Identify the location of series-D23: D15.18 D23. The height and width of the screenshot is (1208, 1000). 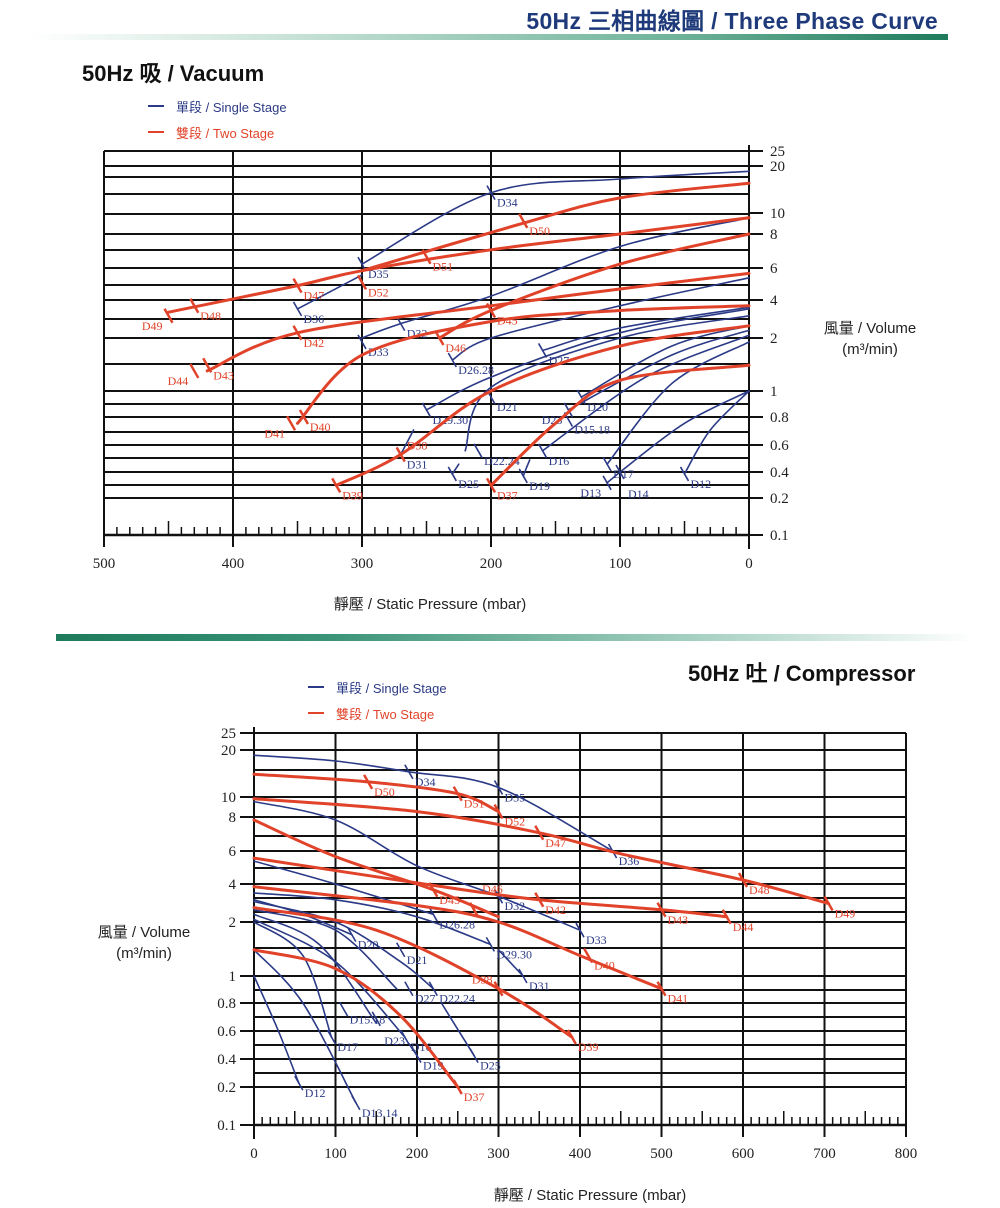
(329, 980).